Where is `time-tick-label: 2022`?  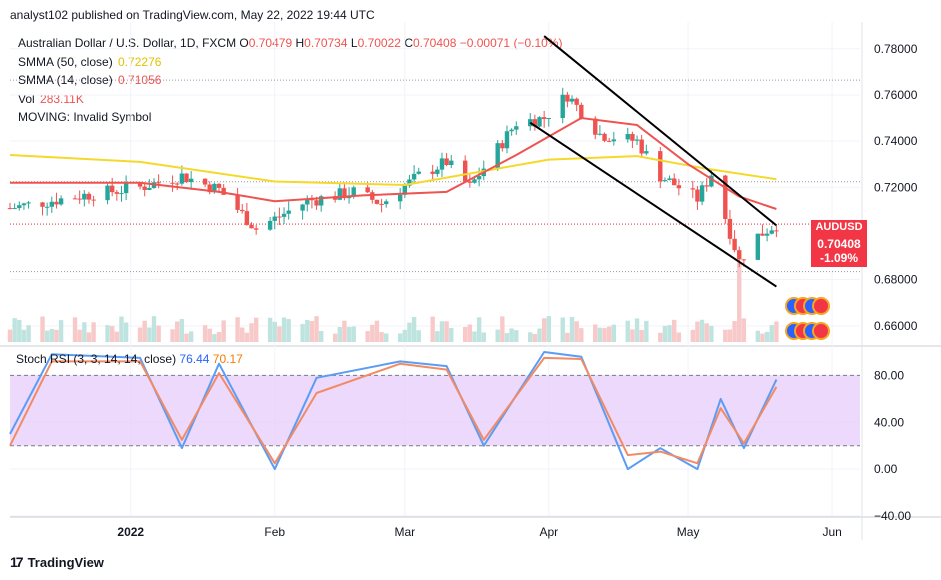
time-tick-label: 2022 is located at coordinates (130, 532).